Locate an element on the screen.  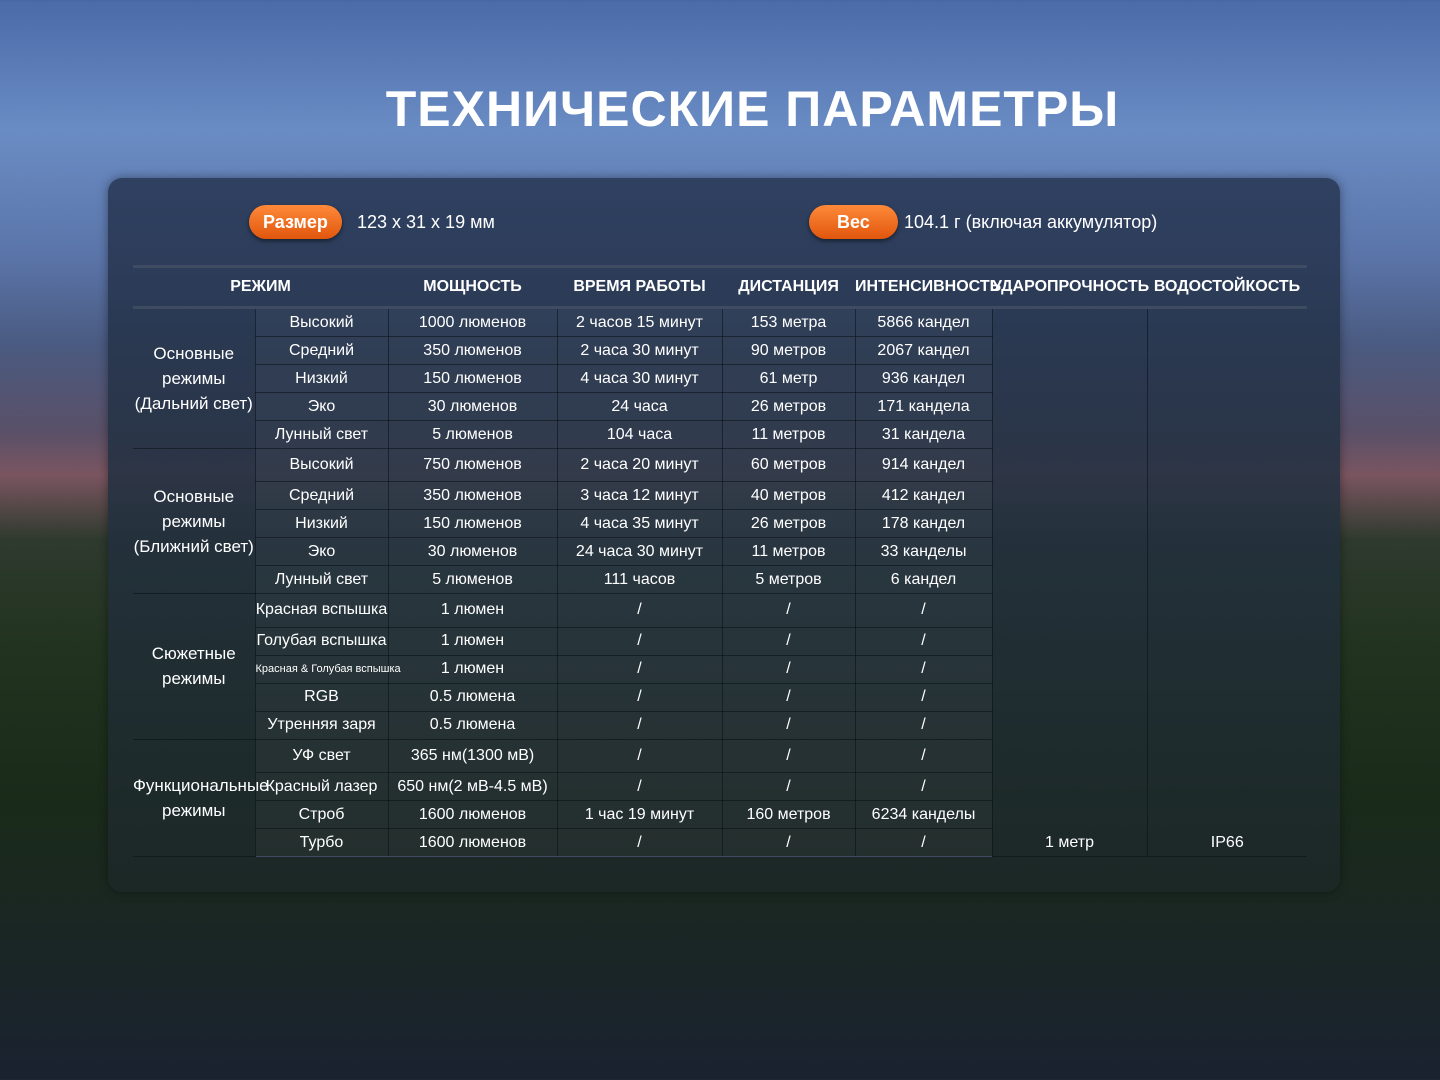
cell: 6 кандел is located at coordinates (923, 580).